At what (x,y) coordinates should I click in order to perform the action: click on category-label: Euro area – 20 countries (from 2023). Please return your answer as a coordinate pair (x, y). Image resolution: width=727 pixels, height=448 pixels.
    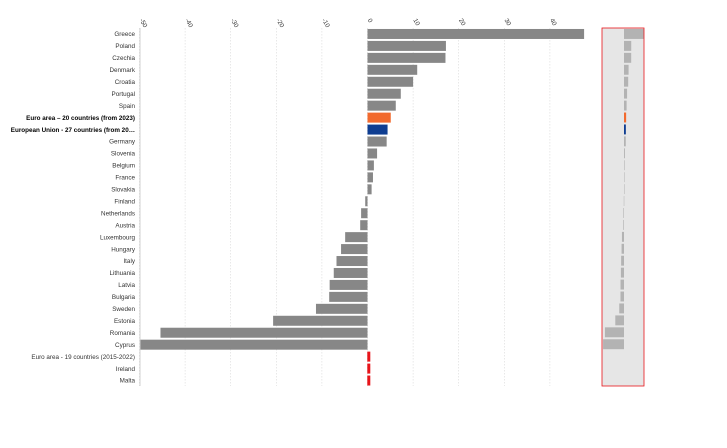
    Looking at the image, I should click on (80, 118).